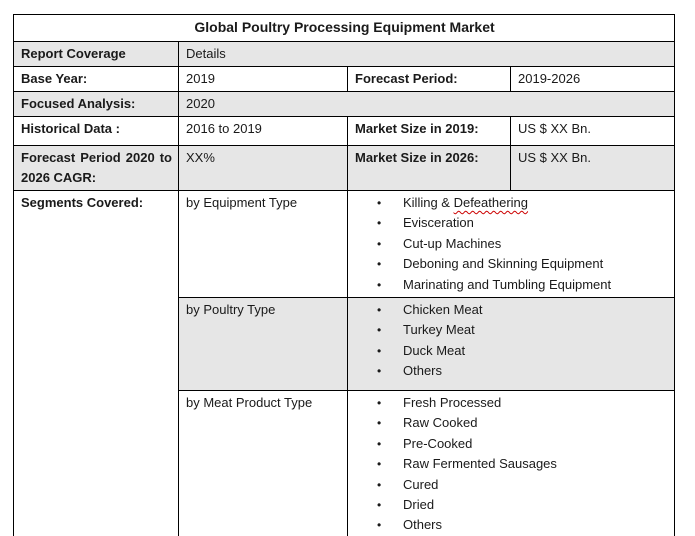 This screenshot has height=536, width=695. What do you see at coordinates (263, 131) in the screenshot?
I see `historical-data-value: 2016 to 2019` at bounding box center [263, 131].